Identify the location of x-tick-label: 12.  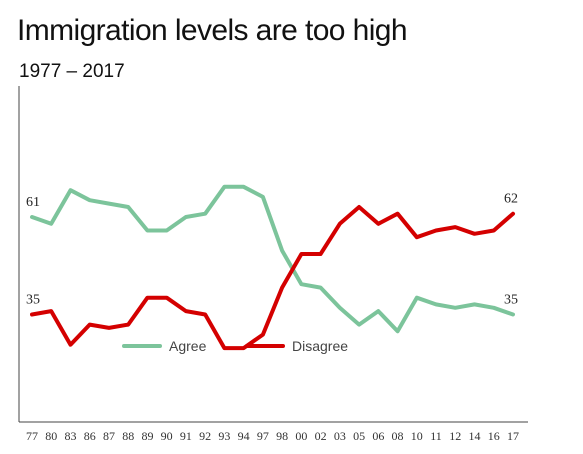
(455, 436).